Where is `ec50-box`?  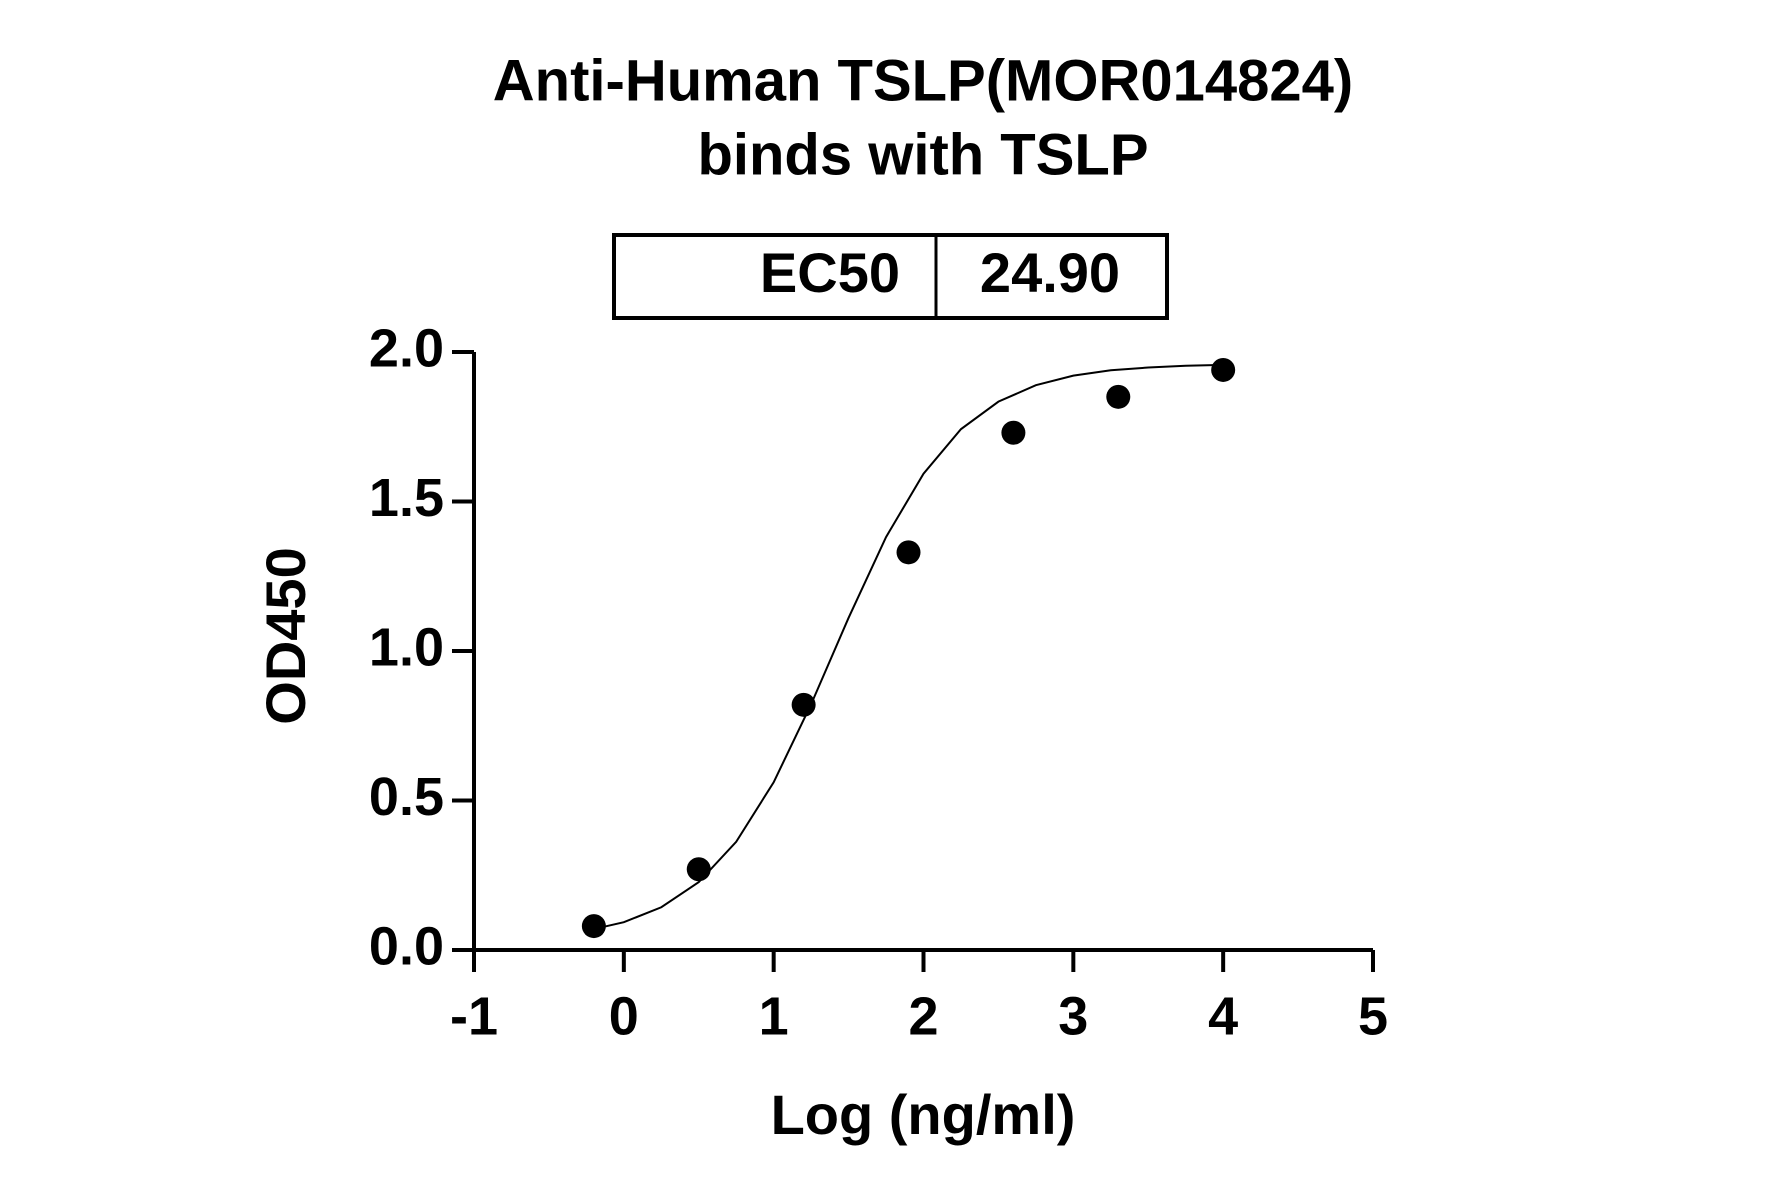 ec50-box is located at coordinates (890, 276).